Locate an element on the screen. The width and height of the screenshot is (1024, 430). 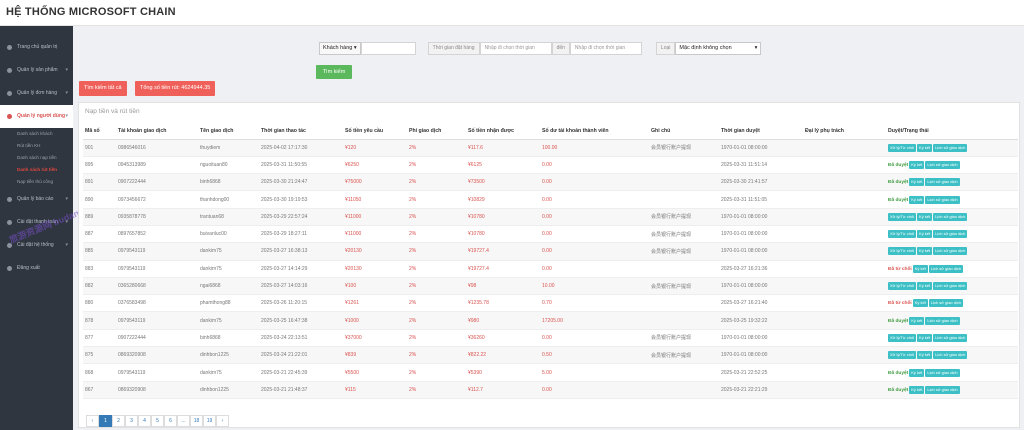
page-button: 2 is located at coordinates (118, 421).